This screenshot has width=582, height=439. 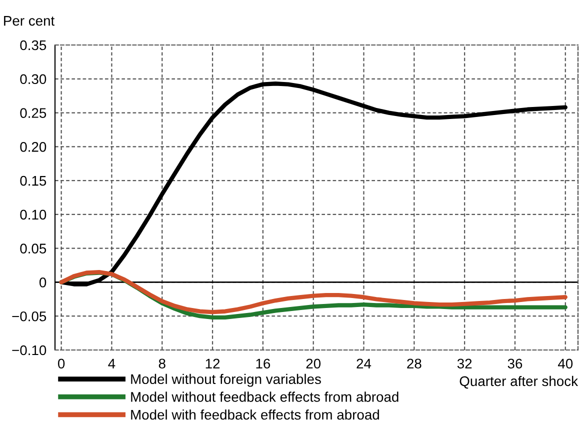 What do you see at coordinates (29, 21) in the screenshot?
I see `y-axis-title: Per cent` at bounding box center [29, 21].